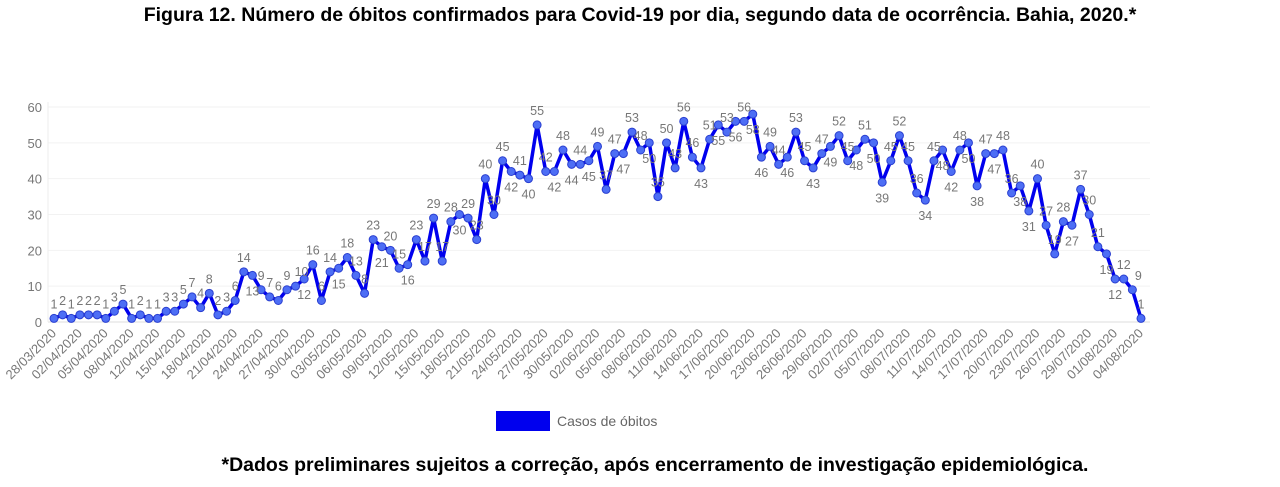 The height and width of the screenshot is (487, 1280). I want to click on data-label: 45, so click(805, 147).